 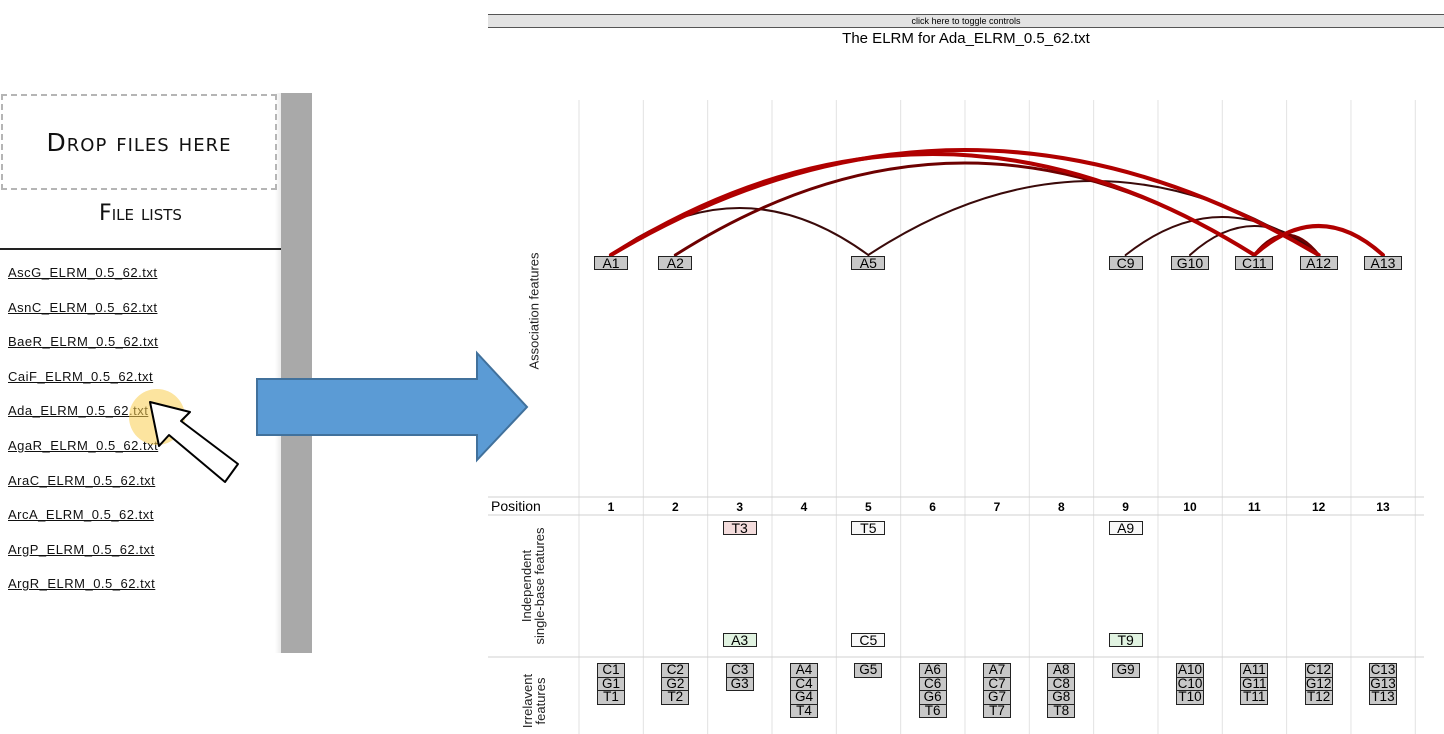 I want to click on file-link: ArgP_ELRM_0.5_62.txt, so click(x=81, y=549).